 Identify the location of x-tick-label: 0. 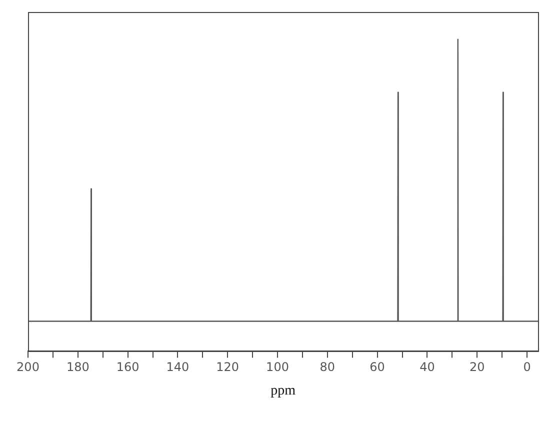
(527, 367).